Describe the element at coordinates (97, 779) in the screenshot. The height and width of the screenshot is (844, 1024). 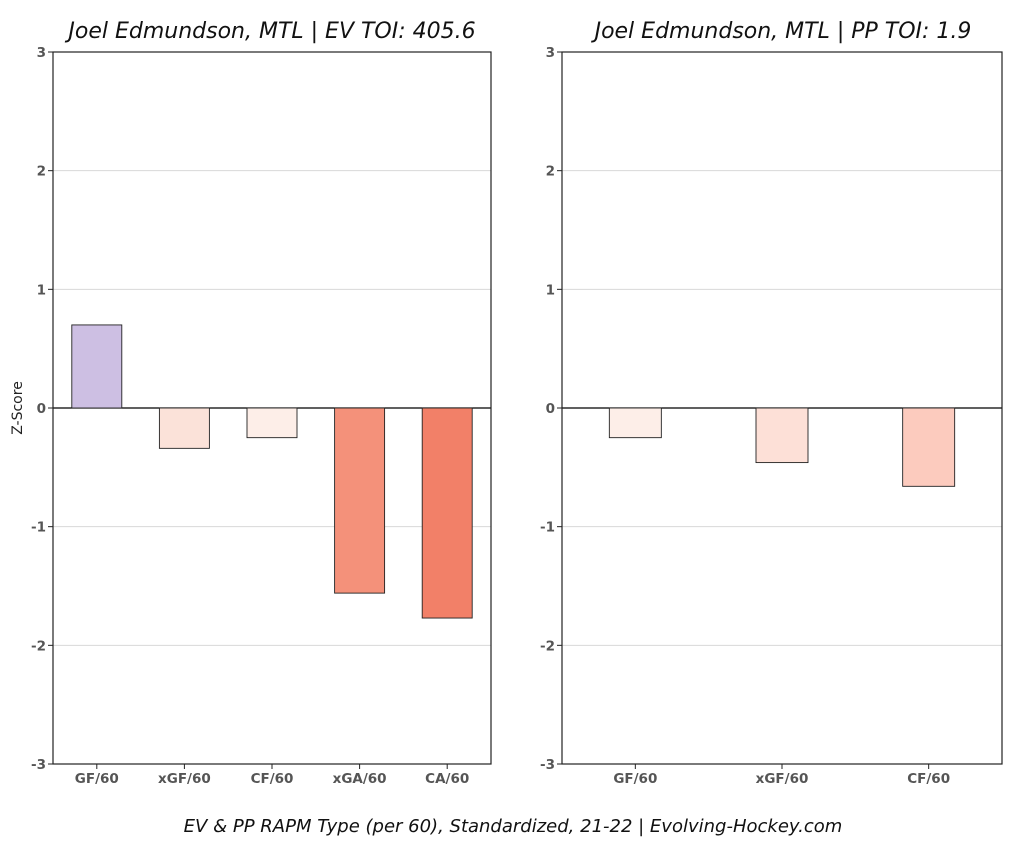
I see `ev-x-tick-label: GF/60` at that location.